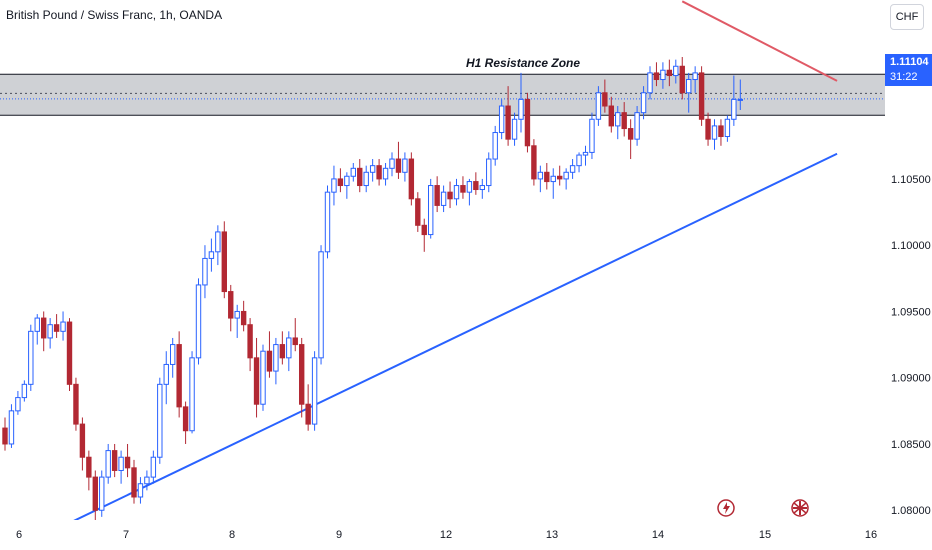 This screenshot has width=932, height=550. I want to click on time-axis-background, so click(442, 535).